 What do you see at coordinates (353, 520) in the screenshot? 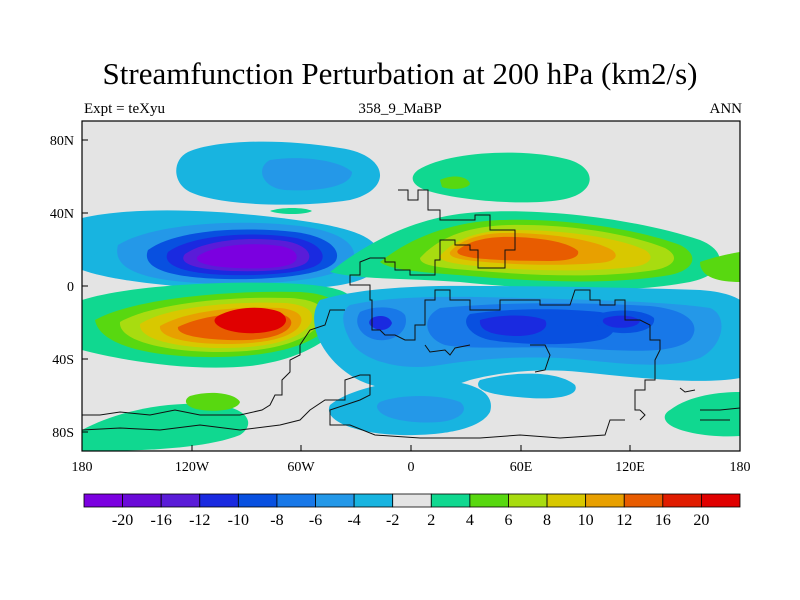
I see `colorbar-label: -4` at bounding box center [353, 520].